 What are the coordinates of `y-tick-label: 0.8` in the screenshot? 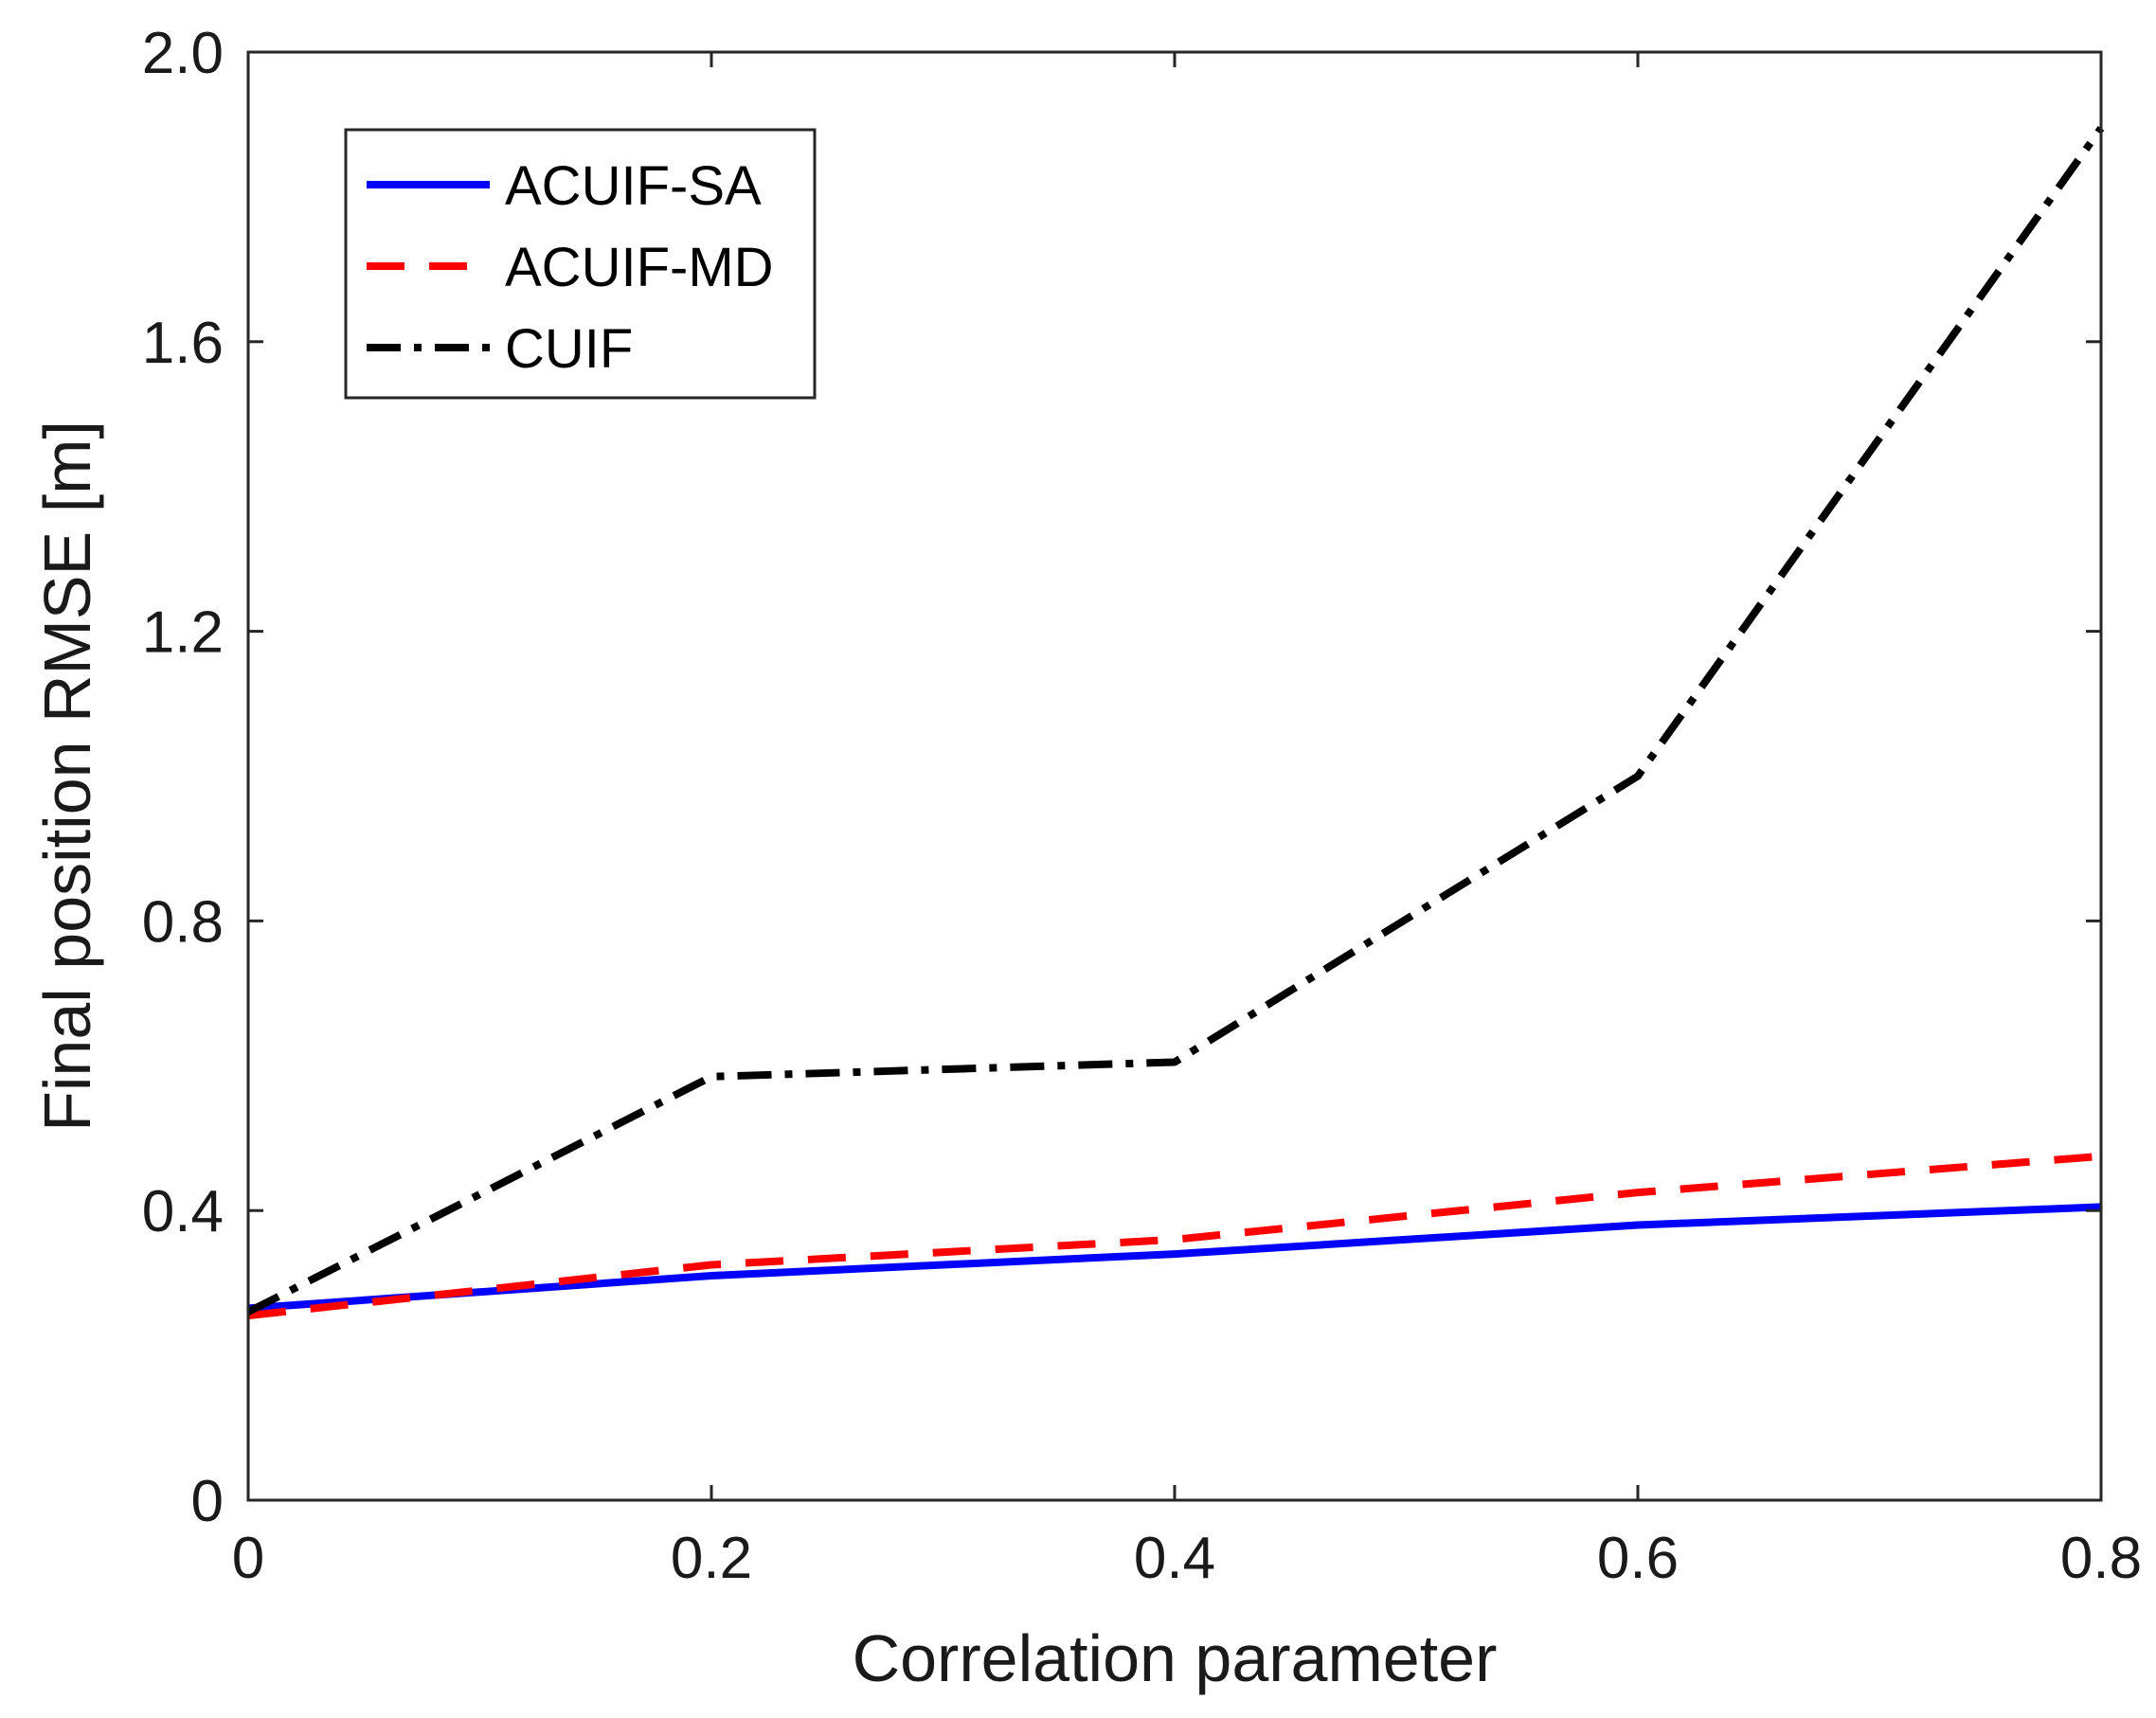 It's located at (183, 922).